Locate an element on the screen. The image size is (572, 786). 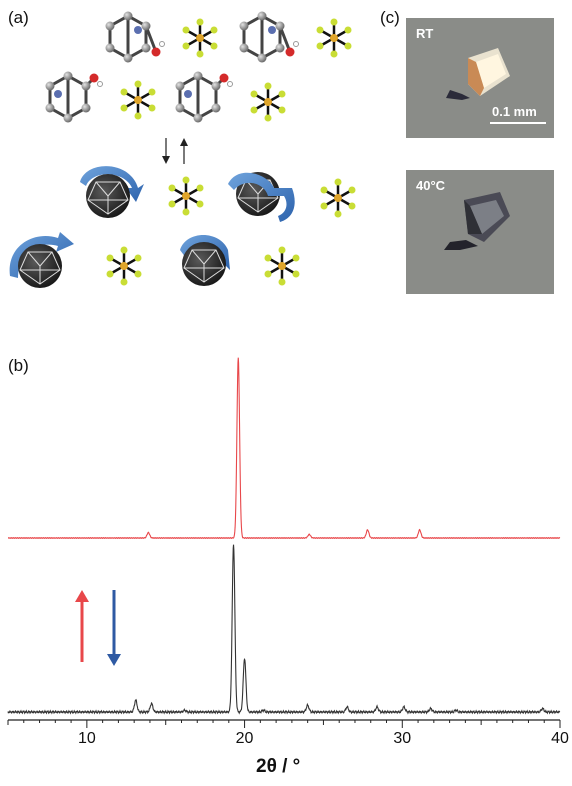
heating-arrow is located at coordinates (82, 626).